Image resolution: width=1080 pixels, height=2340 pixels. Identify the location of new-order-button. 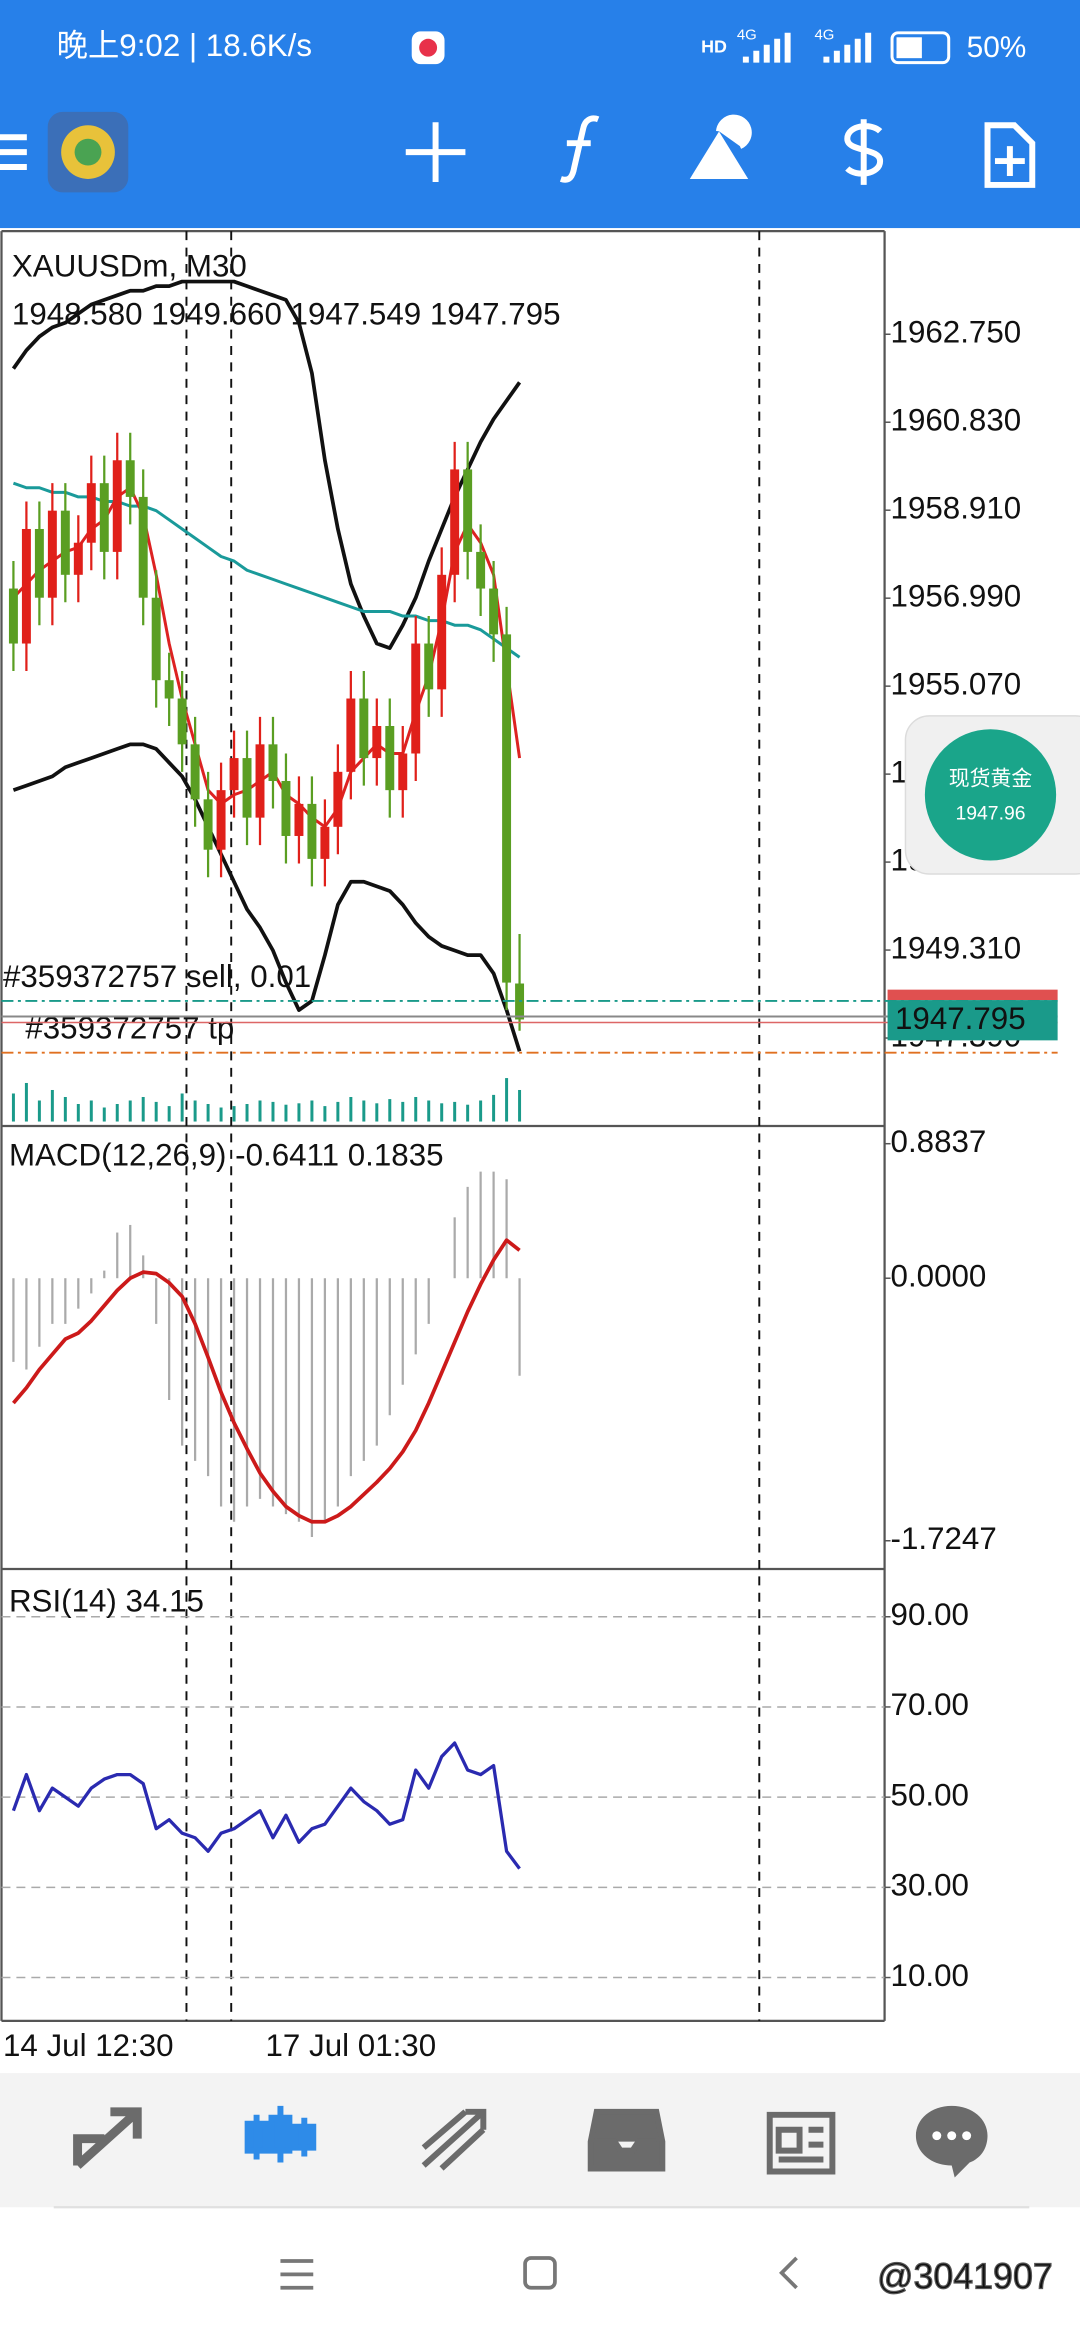
(1010, 155).